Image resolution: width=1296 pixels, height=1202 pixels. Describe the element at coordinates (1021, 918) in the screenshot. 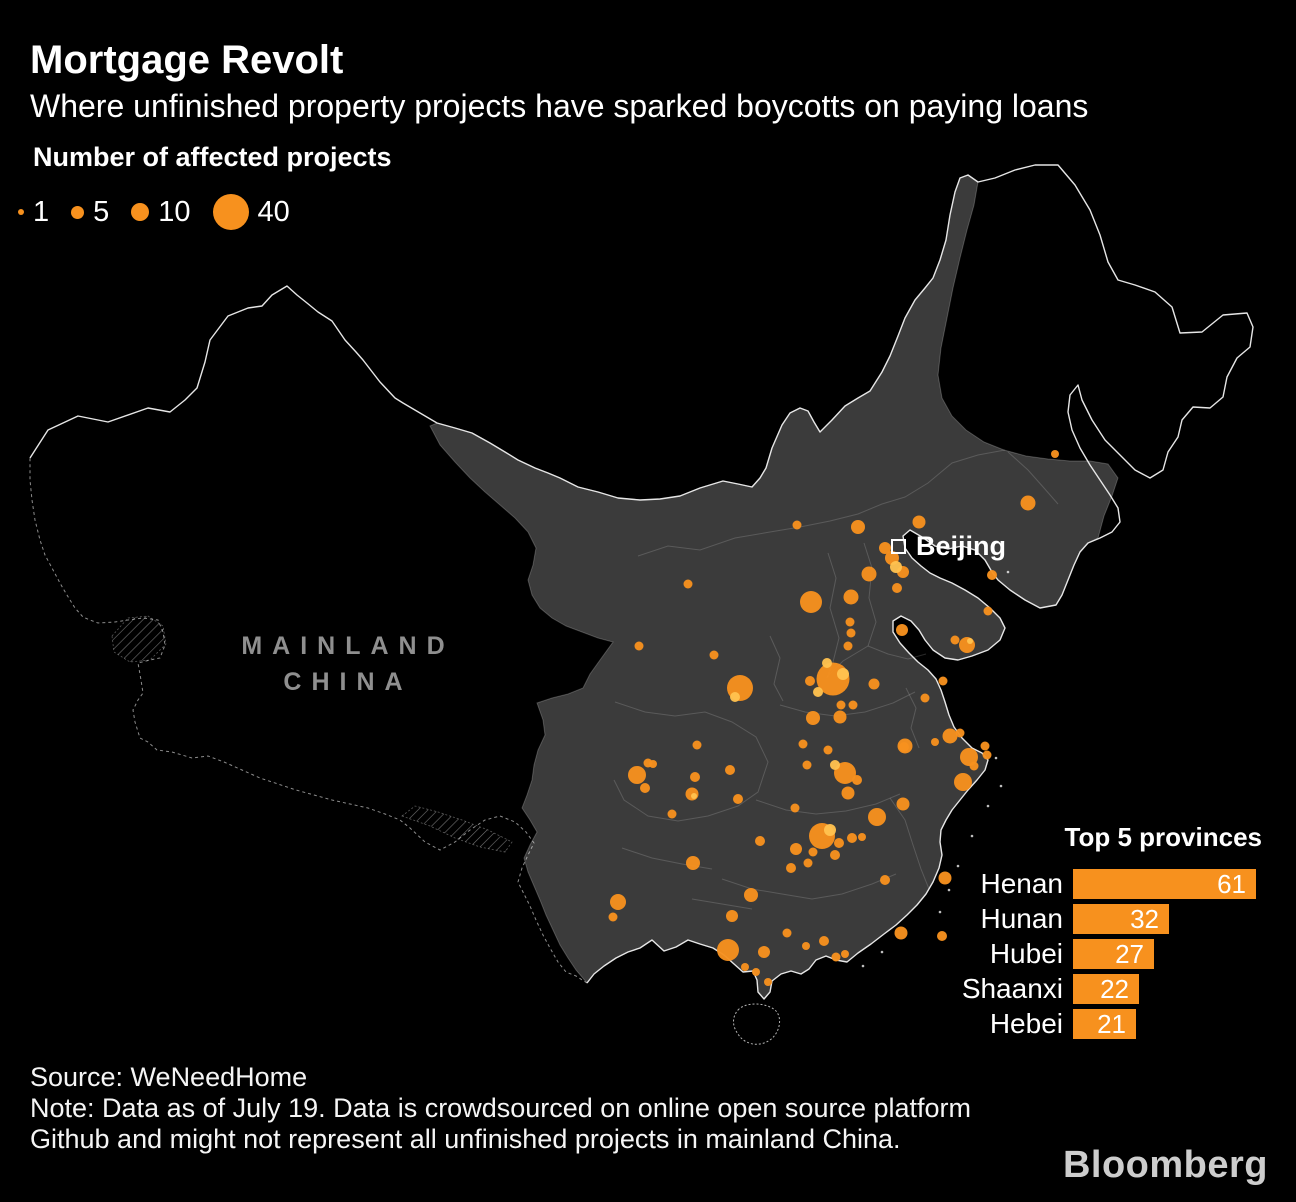

I see `bar-row-label: Hunan` at that location.